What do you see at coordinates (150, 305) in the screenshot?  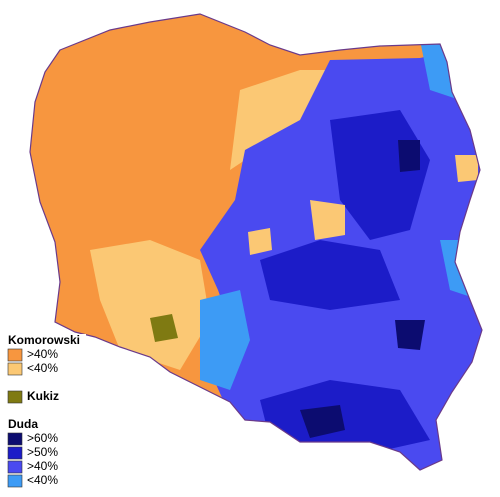 I see `light-orange-area` at bounding box center [150, 305].